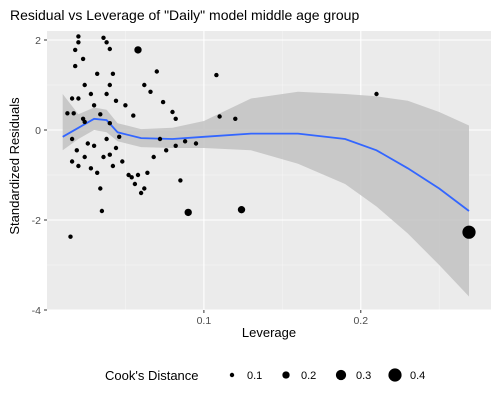  What do you see at coordinates (254, 376) in the screenshot?
I see `legend-label: 0.1` at bounding box center [254, 376].